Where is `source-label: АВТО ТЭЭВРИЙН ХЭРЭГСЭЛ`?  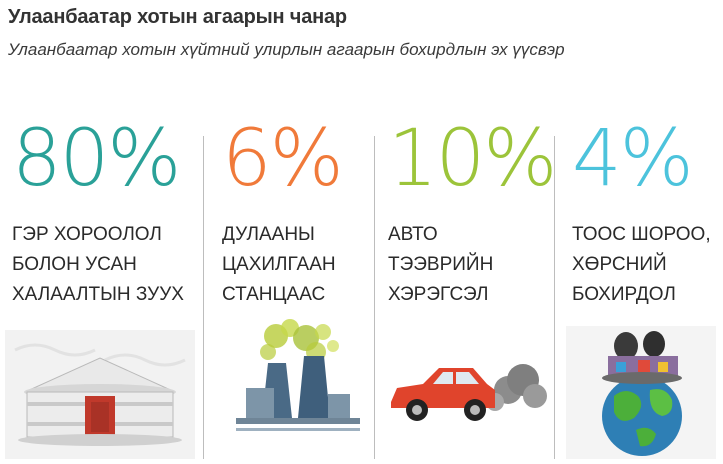
source-label: АВТО ТЭЭВРИЙН ХЭРЭГСЭЛ is located at coordinates (440, 265).